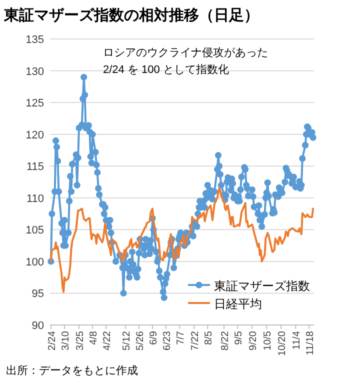  Describe the element at coordinates (38, 326) in the screenshot. I see `y-tick-label: 90` at that location.